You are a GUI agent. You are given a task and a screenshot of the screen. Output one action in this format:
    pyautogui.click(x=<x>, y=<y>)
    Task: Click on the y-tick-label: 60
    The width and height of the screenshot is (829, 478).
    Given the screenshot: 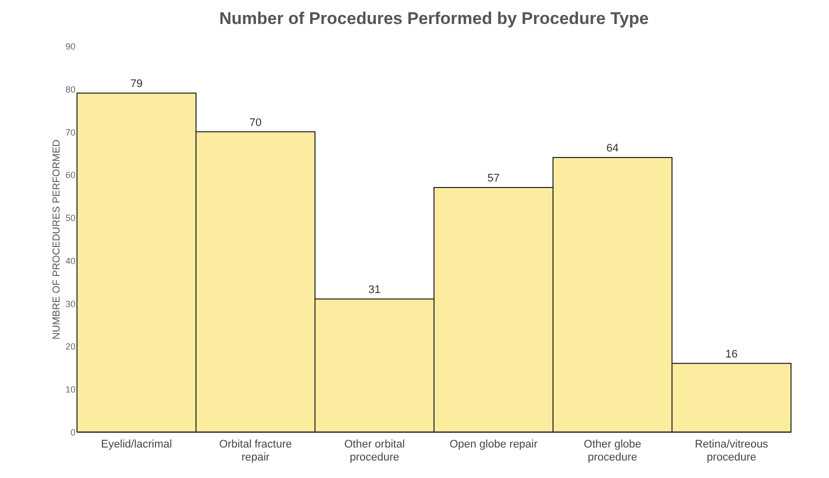 What is the action you would take?
    pyautogui.click(x=70, y=175)
    